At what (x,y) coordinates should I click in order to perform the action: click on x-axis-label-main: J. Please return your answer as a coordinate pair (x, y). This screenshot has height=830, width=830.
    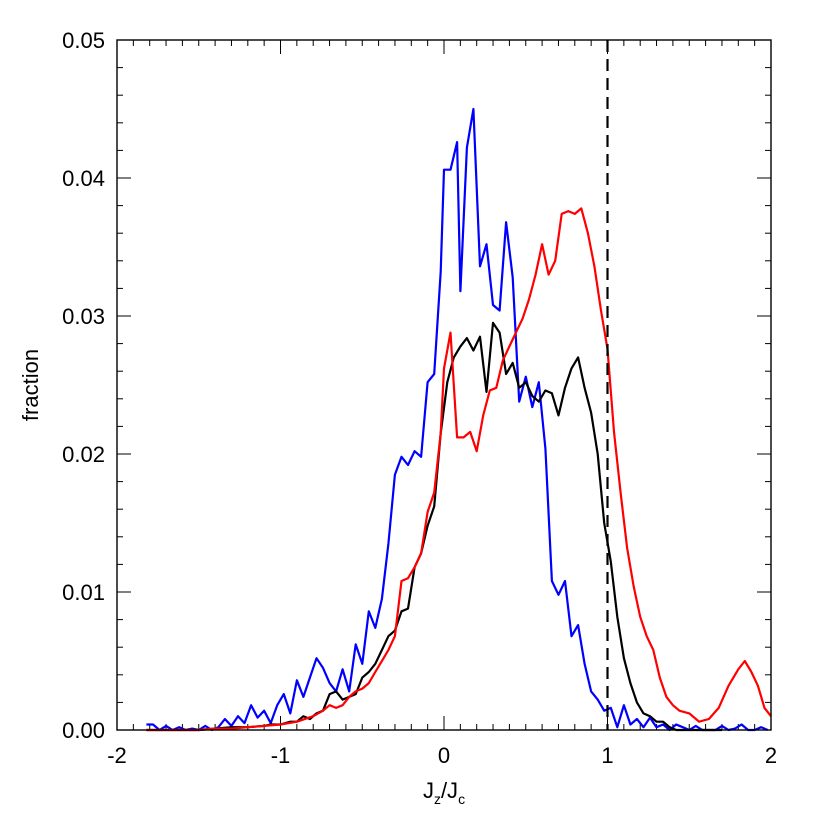
    Looking at the image, I should click on (428, 790).